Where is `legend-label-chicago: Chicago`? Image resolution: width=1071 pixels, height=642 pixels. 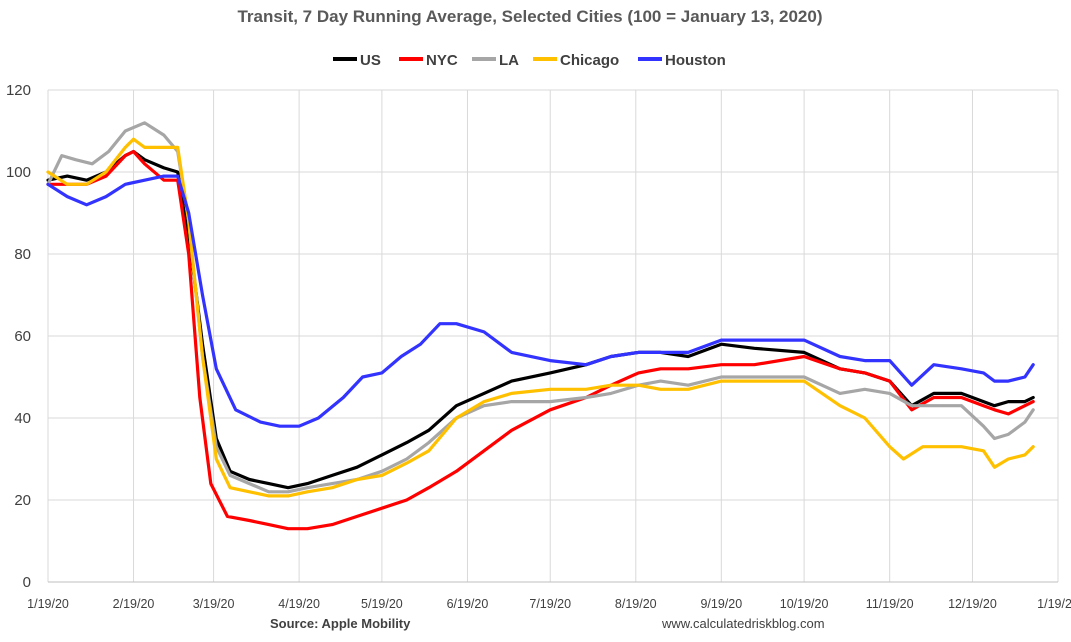
legend-label-chicago: Chicago is located at coordinates (589, 60).